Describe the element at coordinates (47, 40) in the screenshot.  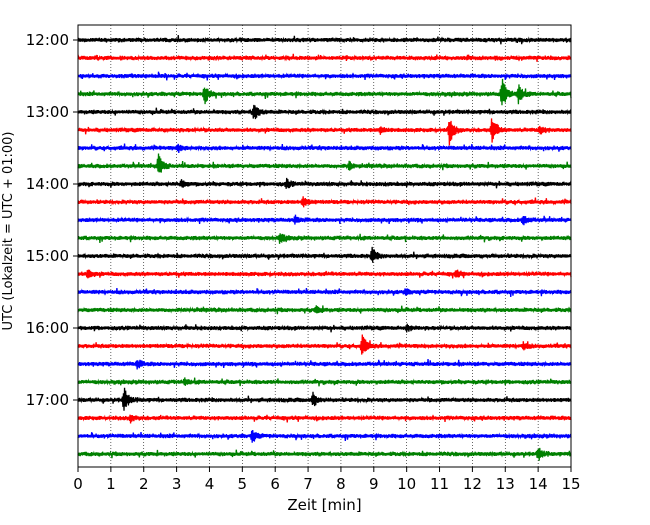
I see `y-tick-label: 12:00` at that location.